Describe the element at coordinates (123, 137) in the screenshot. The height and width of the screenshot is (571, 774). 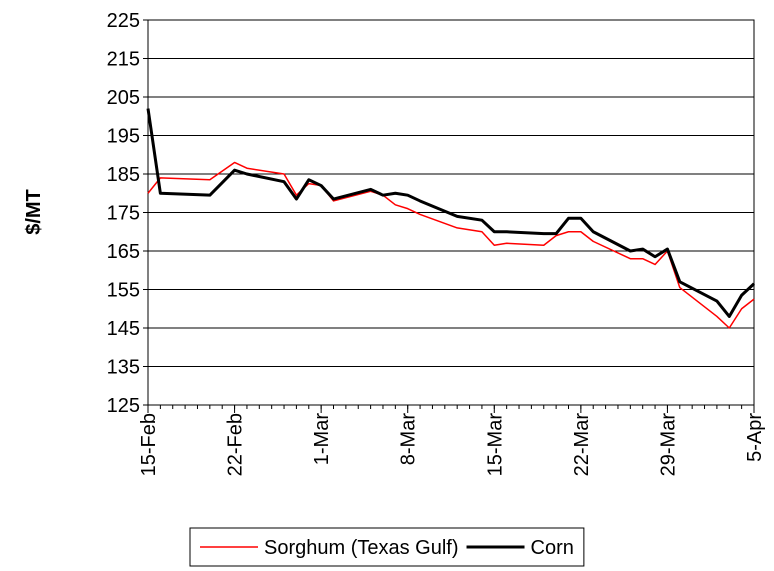
I see `y-tick-label: 195` at that location.